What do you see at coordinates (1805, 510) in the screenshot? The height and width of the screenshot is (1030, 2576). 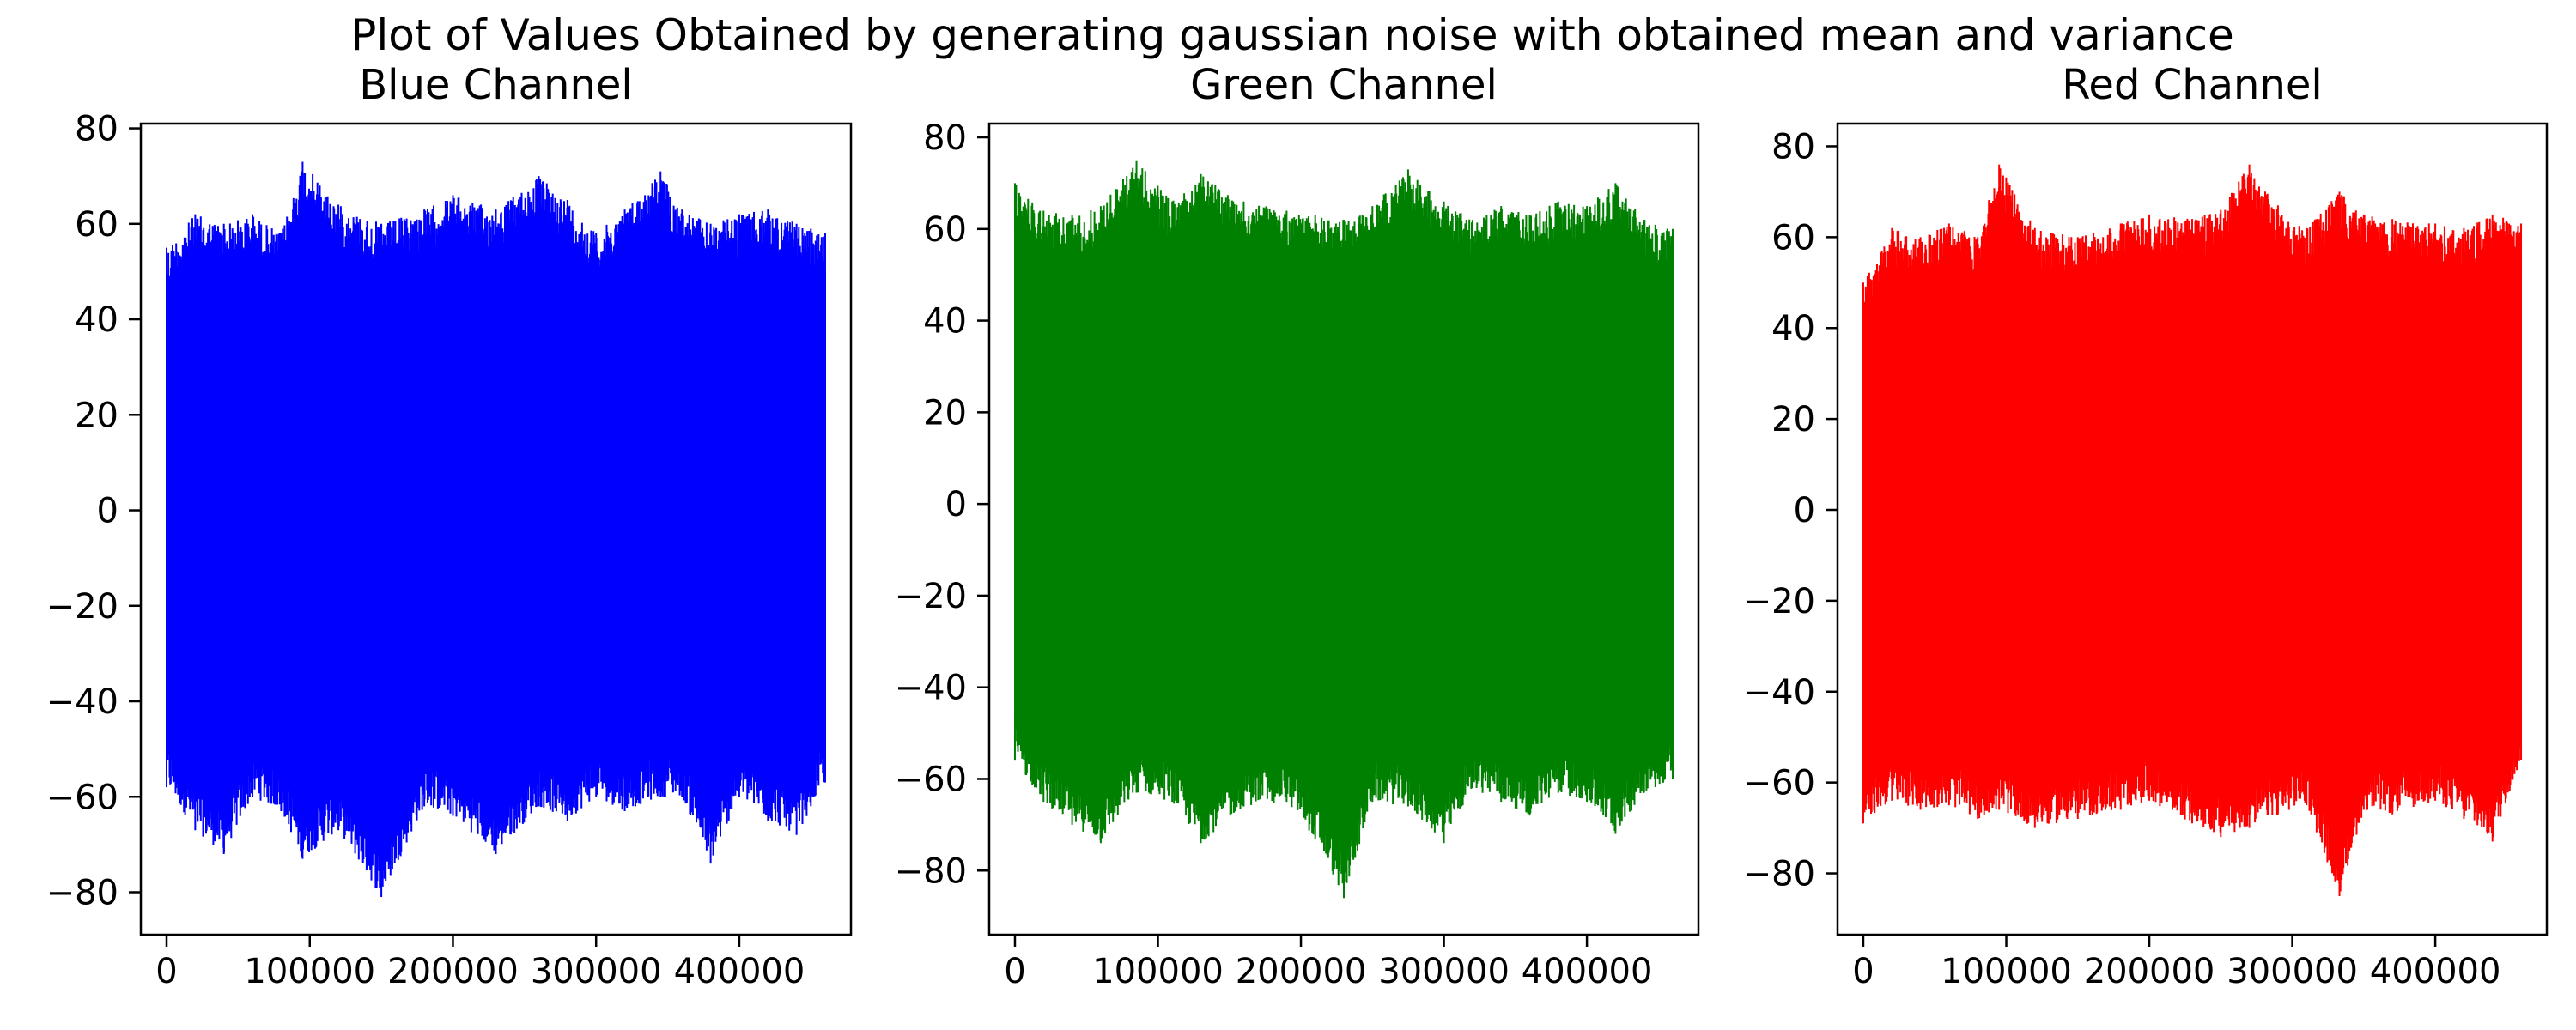 I see `red-channel-y-tick-label: 0` at bounding box center [1805, 510].